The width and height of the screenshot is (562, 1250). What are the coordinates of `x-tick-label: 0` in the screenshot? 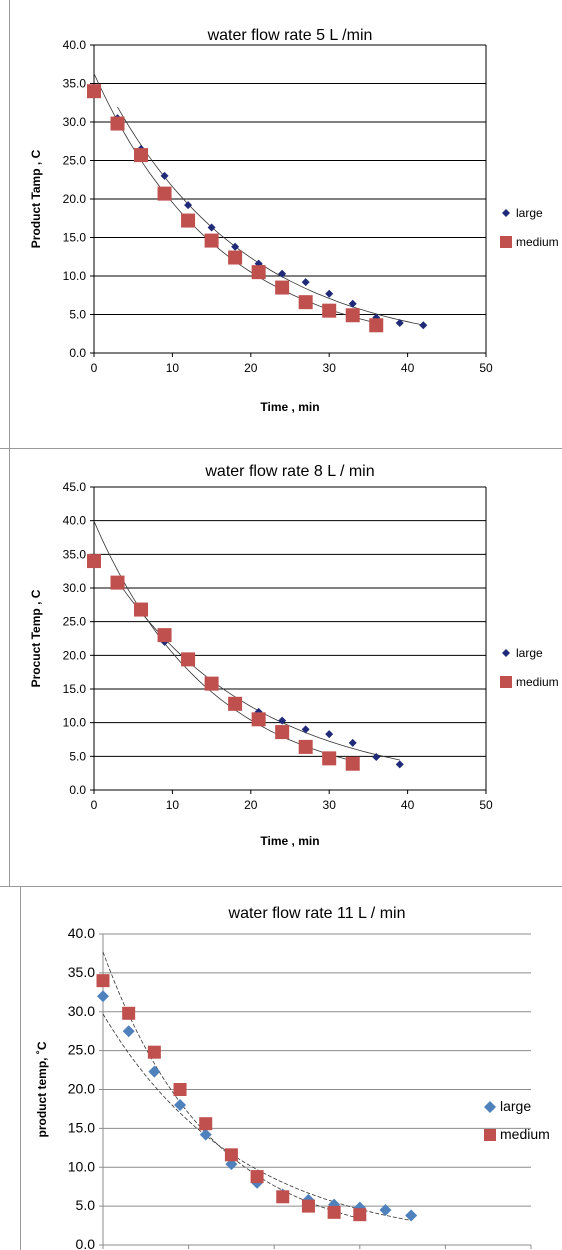 It's located at (94, 368).